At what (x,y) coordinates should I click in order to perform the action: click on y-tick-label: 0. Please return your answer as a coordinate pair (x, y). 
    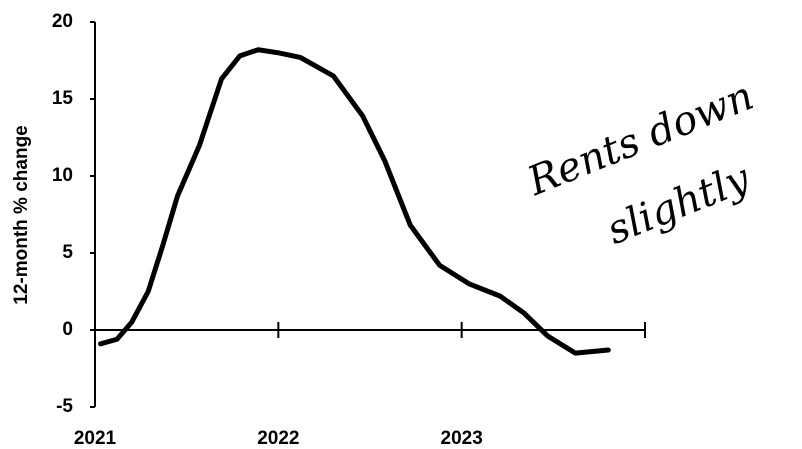
    Looking at the image, I should click on (67, 329).